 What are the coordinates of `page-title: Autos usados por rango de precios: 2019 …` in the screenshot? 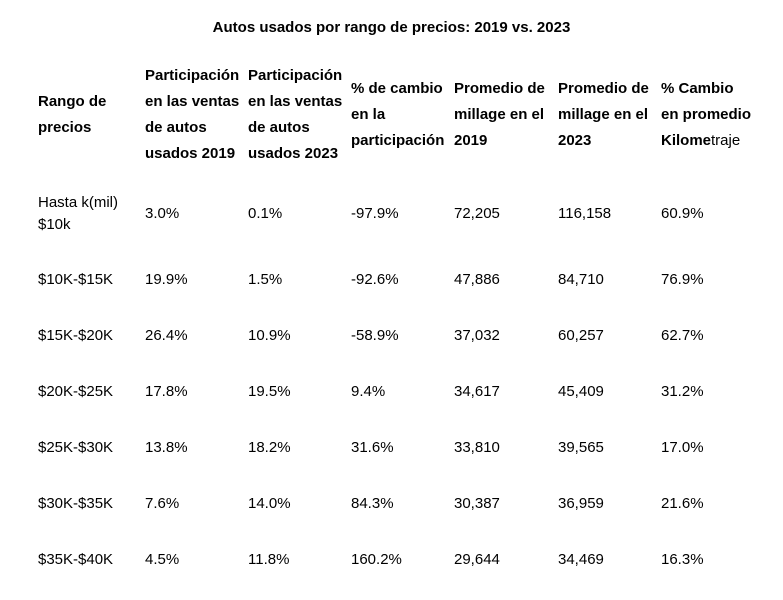 It's located at (391, 27).